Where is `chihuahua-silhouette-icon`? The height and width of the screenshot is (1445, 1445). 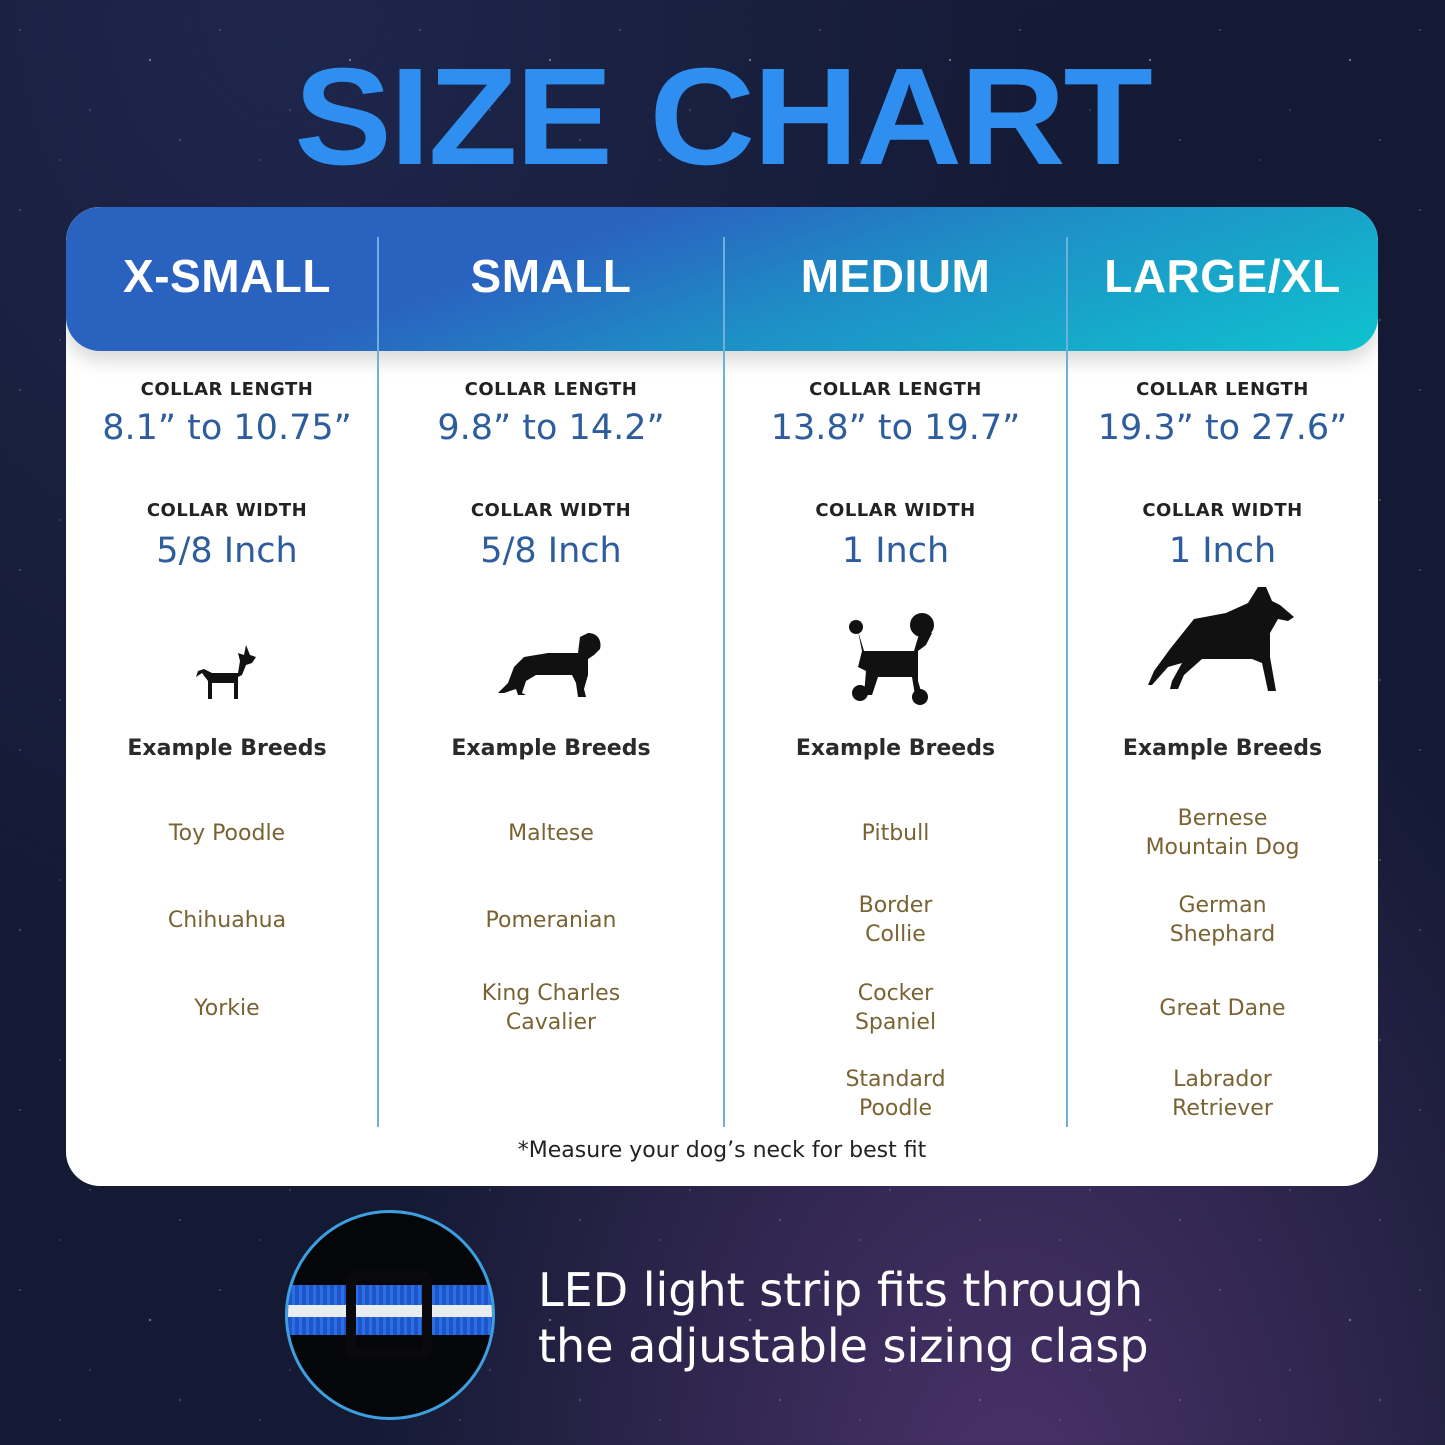
chihuahua-silhouette-icon is located at coordinates (226, 672).